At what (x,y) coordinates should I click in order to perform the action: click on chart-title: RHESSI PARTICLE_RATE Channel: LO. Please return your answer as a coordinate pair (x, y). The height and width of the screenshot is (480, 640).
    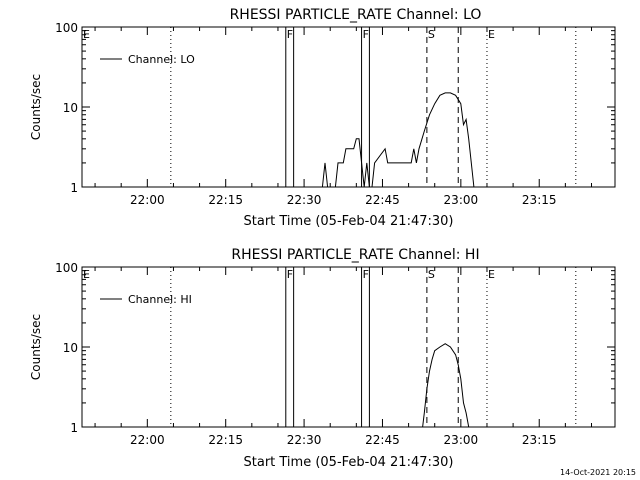
    Looking at the image, I should click on (356, 15).